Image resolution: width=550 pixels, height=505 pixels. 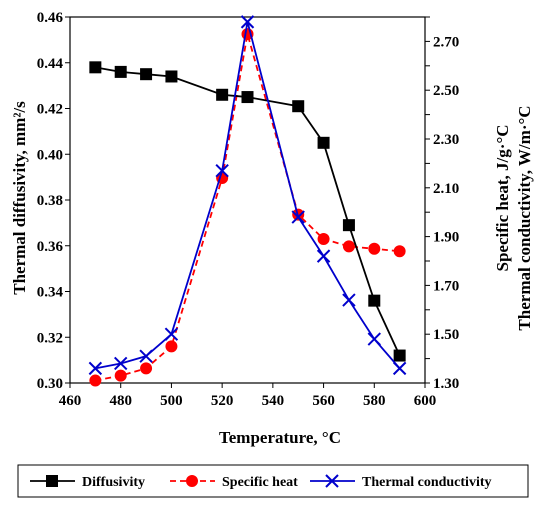 What do you see at coordinates (446, 335) in the screenshot?
I see `y-right-tick-label: 1.50` at bounding box center [446, 335].